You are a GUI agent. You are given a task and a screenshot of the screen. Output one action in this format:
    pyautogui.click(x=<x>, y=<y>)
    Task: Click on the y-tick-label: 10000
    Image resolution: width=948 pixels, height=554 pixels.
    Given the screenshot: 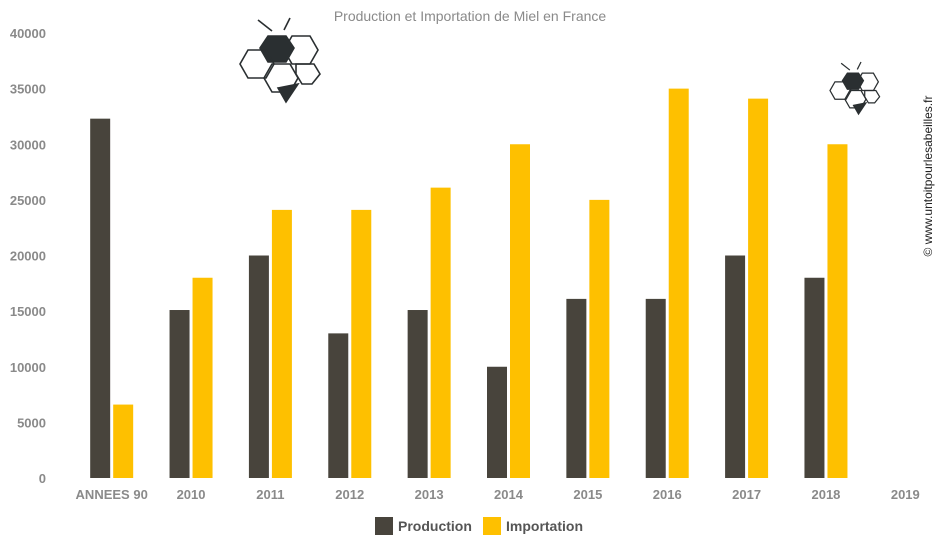 What is the action you would take?
    pyautogui.click(x=28, y=367)
    